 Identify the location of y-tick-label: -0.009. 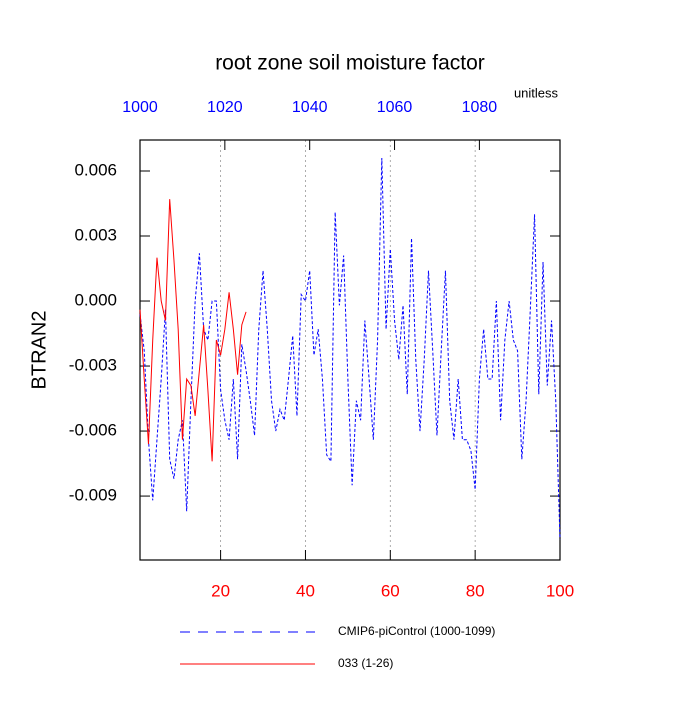
(93, 495).